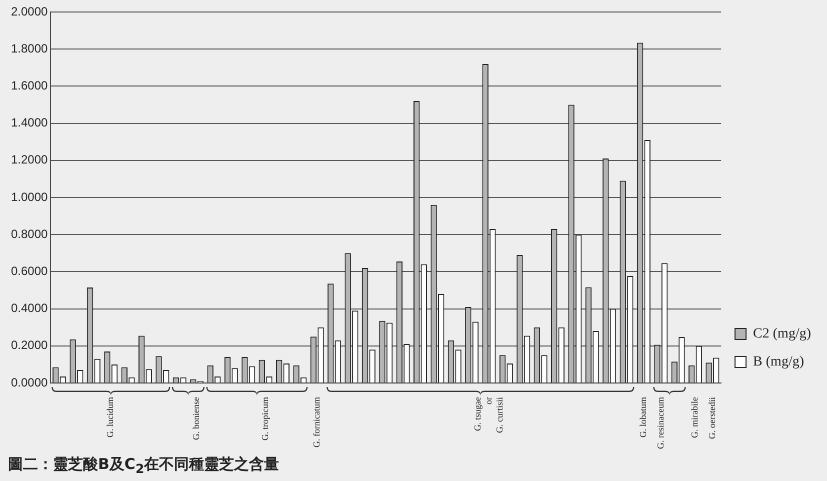  What do you see at coordinates (643, 417) in the screenshot?
I see `x-tick-label: G. lobatum` at bounding box center [643, 417].